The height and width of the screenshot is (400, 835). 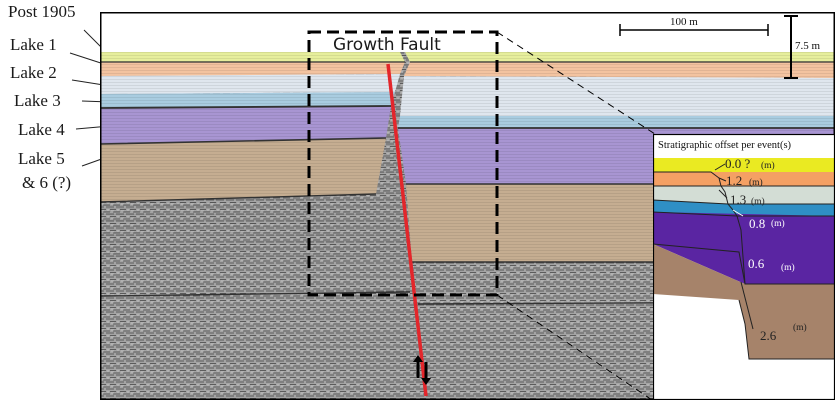 I want to click on offset-label-2: 1.2 (m), so click(x=740, y=180).